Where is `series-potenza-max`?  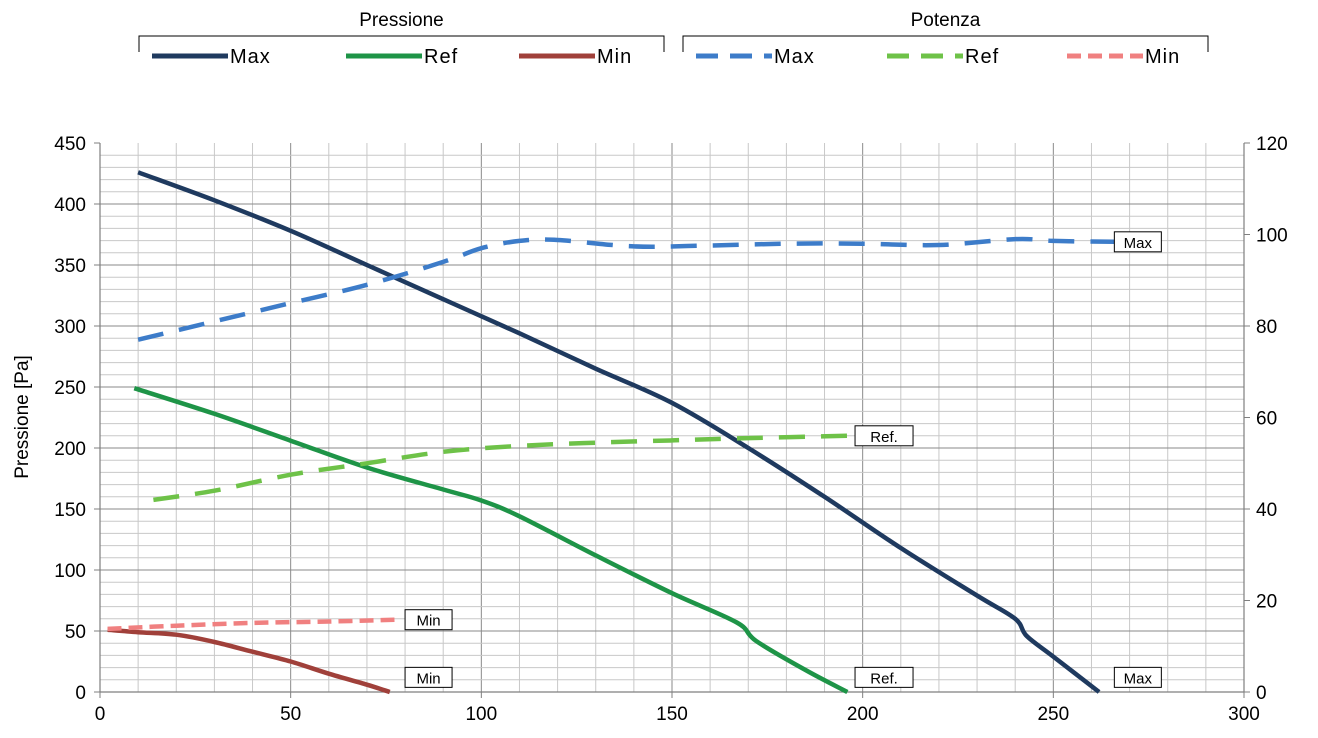
series-potenza-max is located at coordinates (626, 289).